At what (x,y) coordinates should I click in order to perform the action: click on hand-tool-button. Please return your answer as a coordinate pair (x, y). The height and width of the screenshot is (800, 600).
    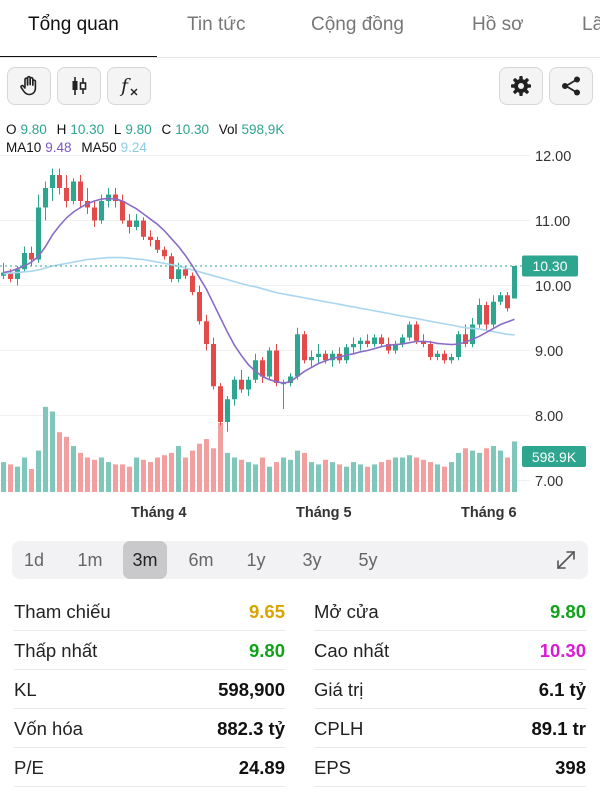
    Looking at the image, I should click on (29, 86).